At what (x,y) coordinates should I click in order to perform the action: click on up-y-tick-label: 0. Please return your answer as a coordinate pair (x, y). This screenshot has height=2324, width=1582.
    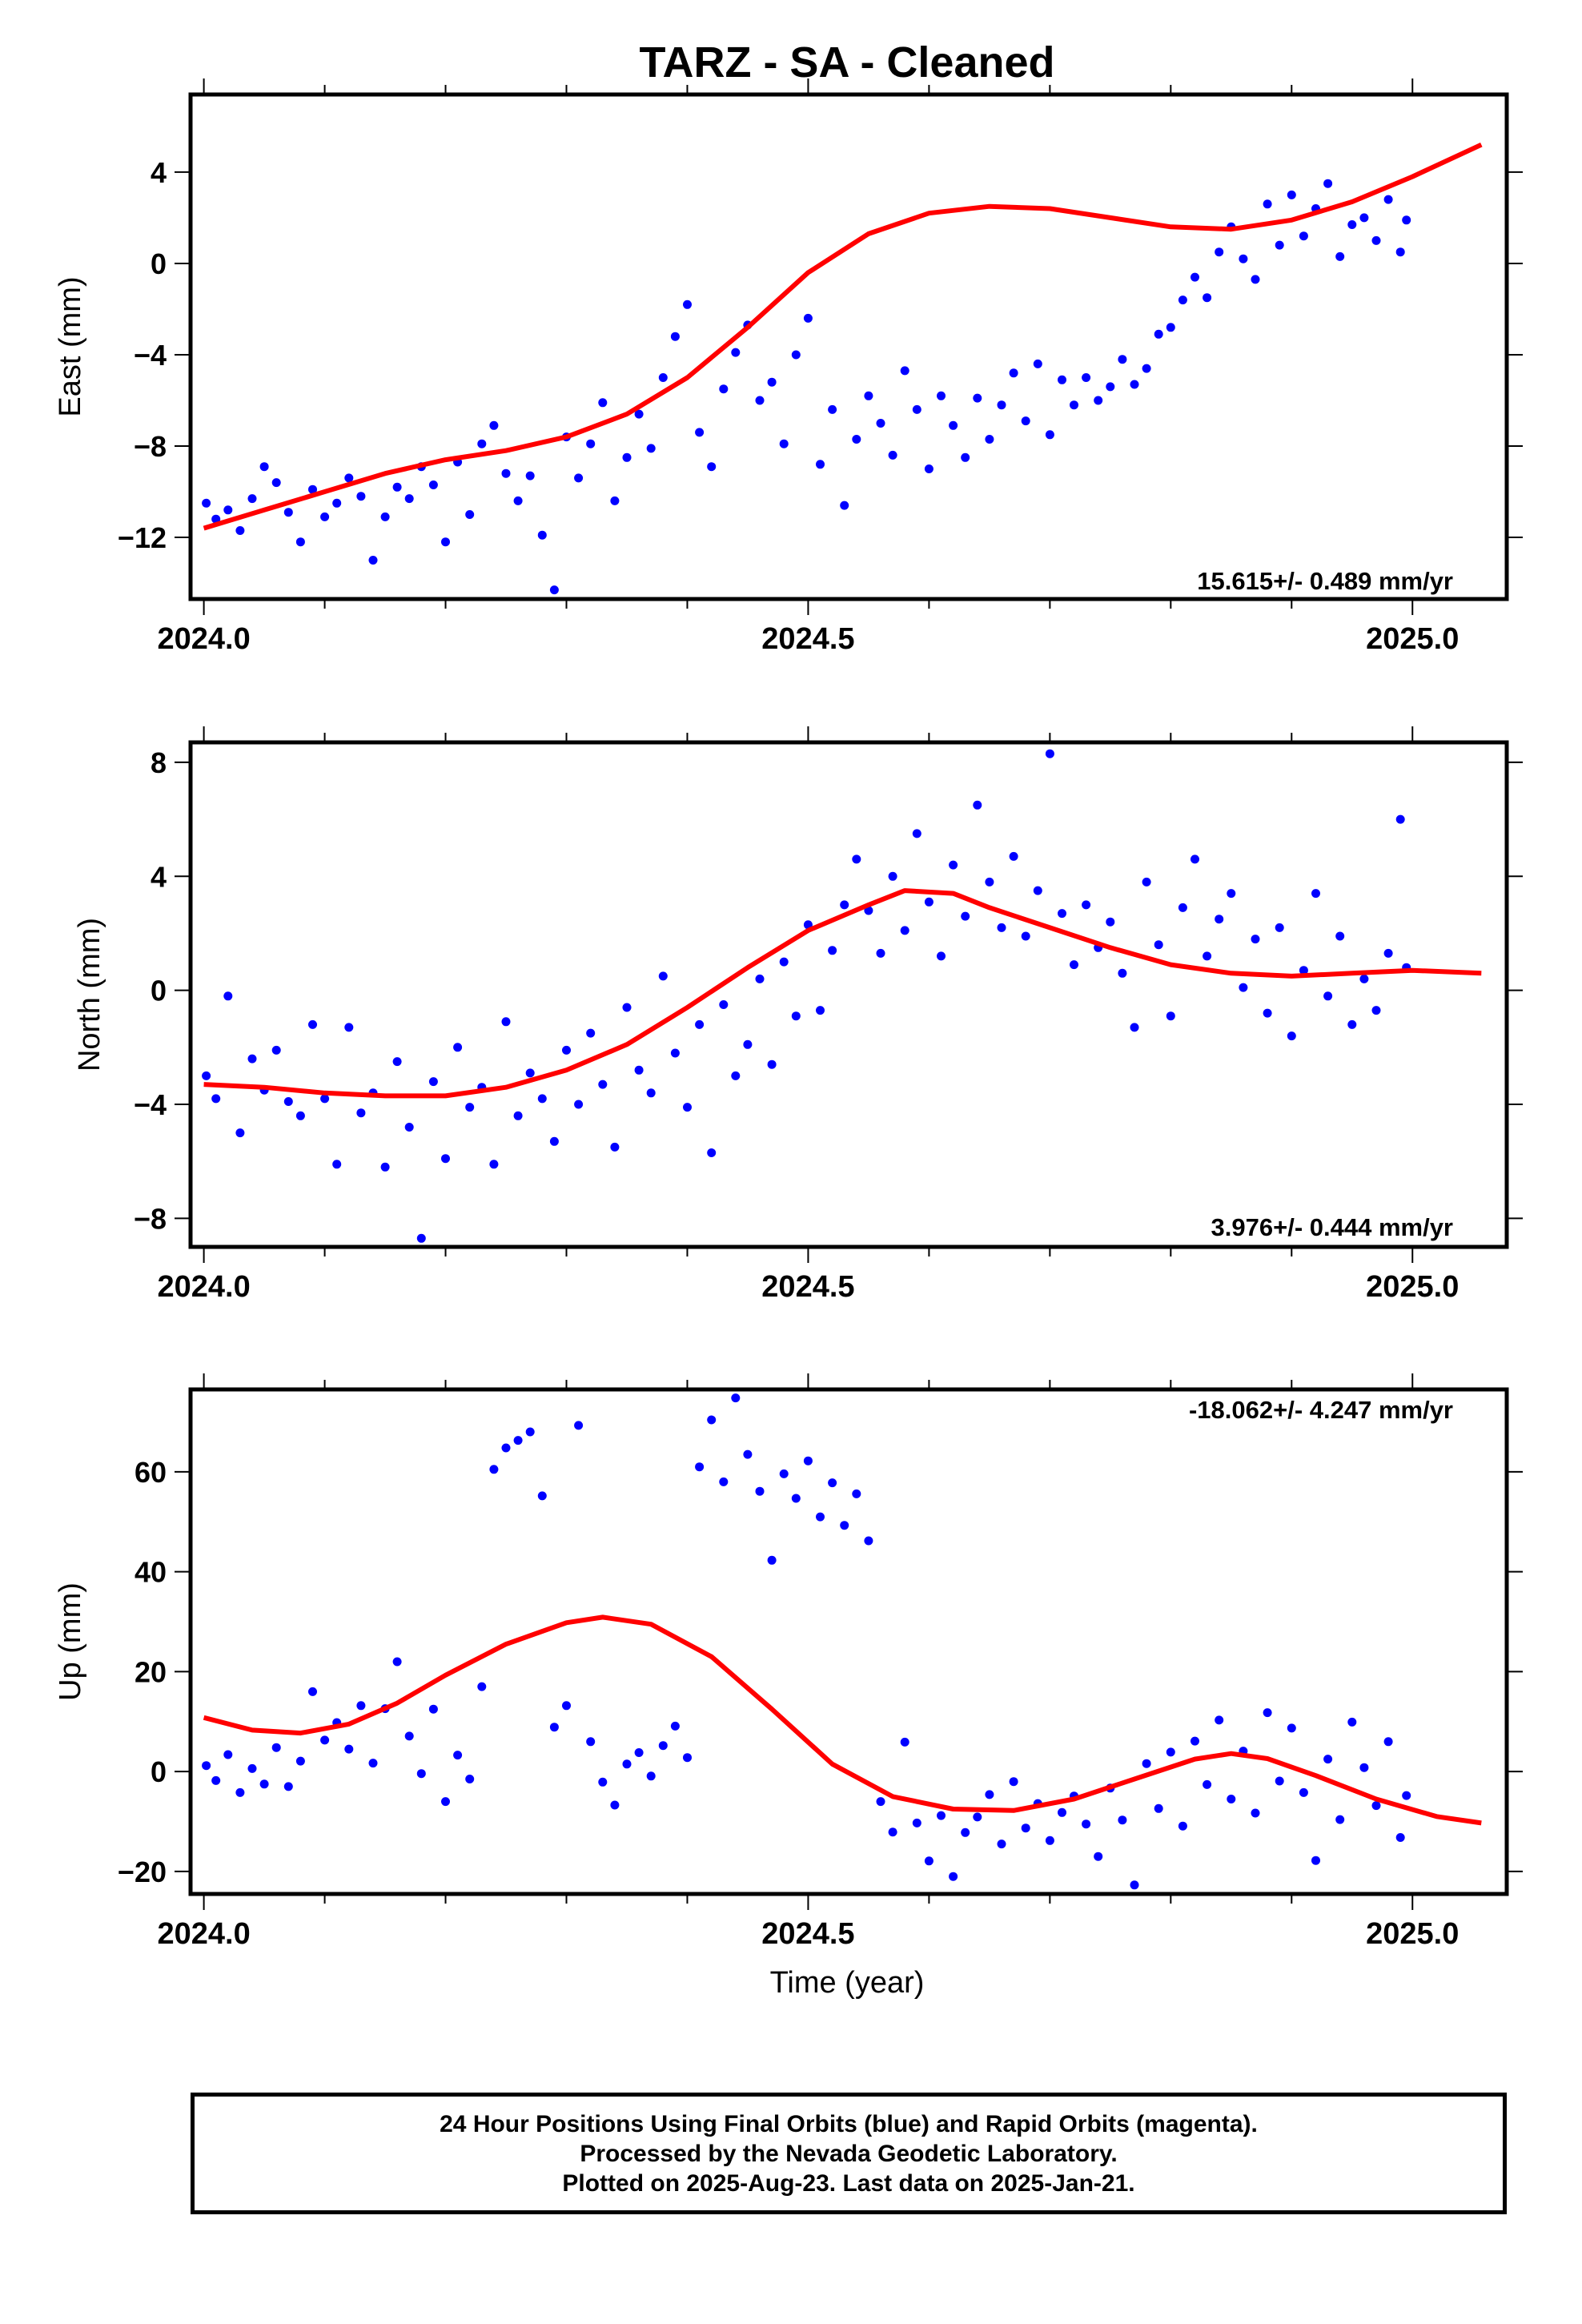
    Looking at the image, I should click on (159, 1771).